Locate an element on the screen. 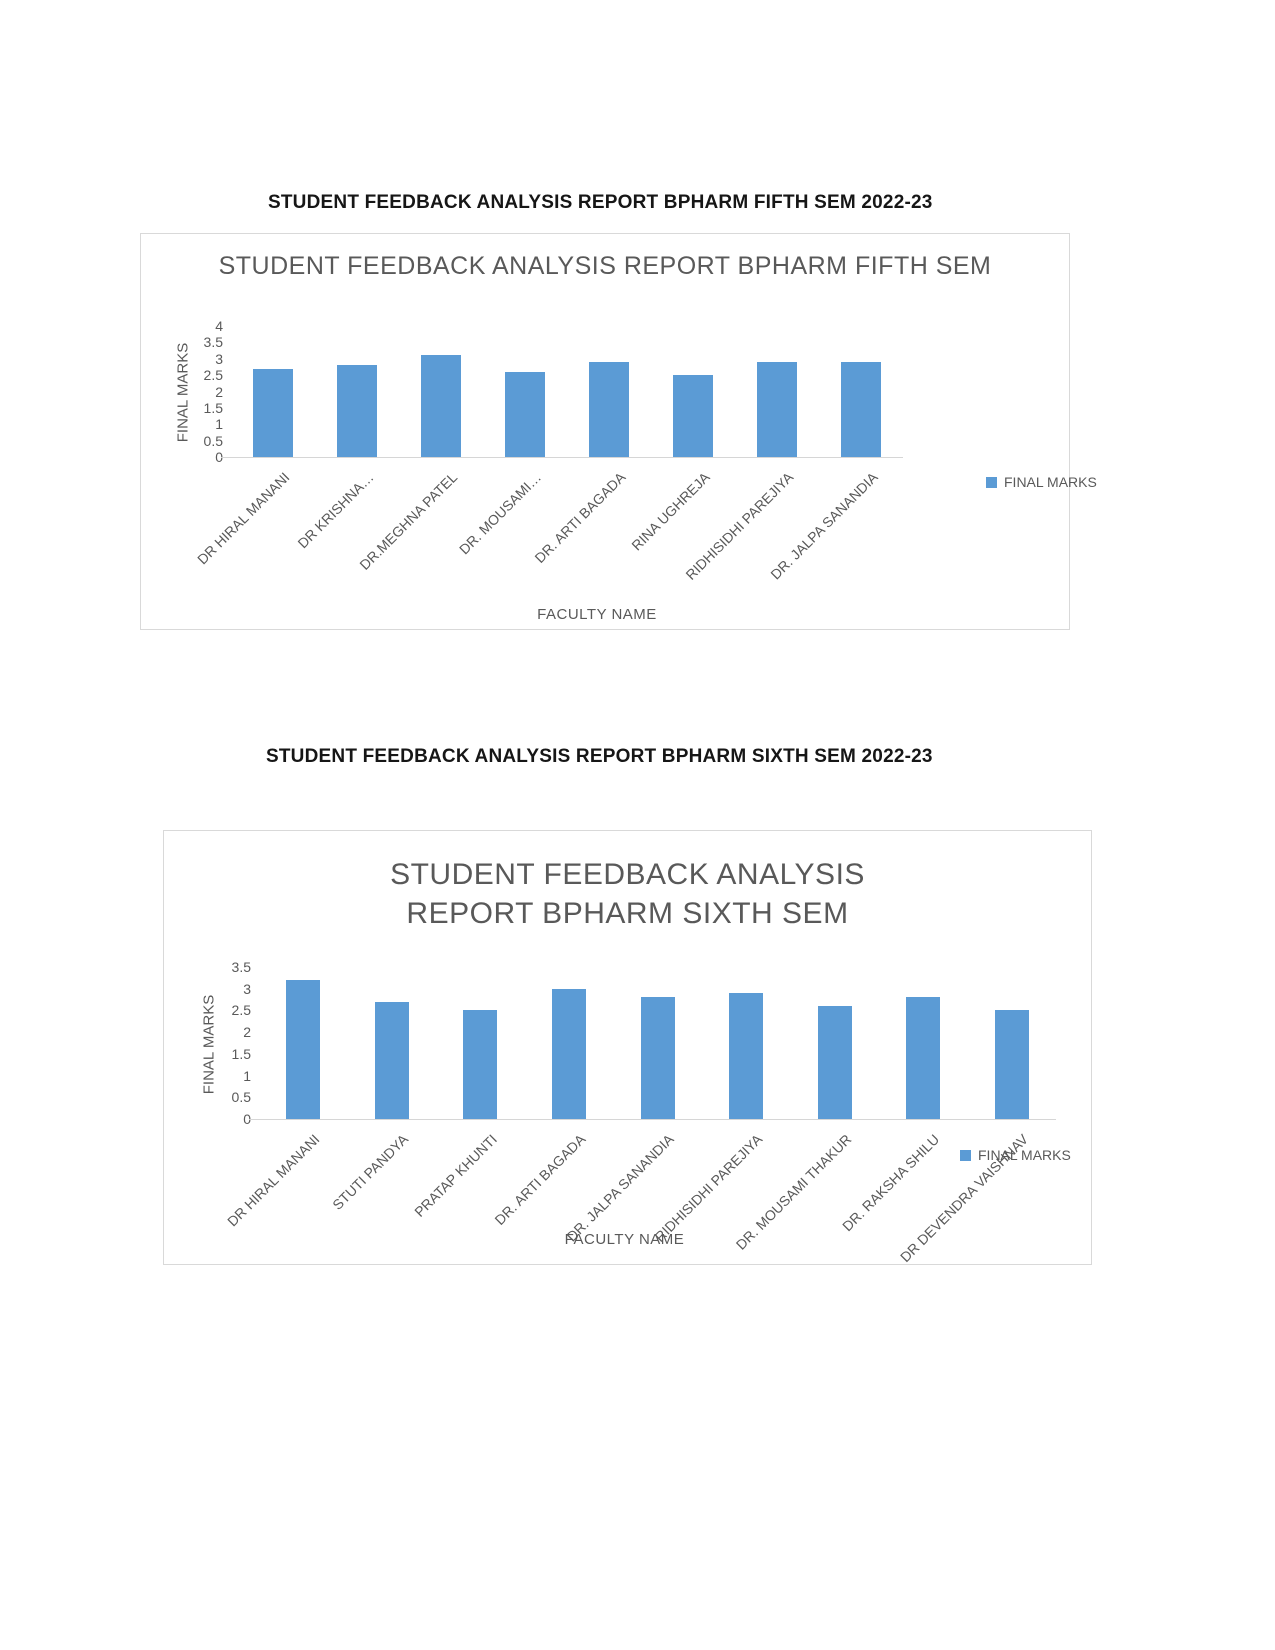 Image resolution: width=1275 pixels, height=1650 pixels. category-label: RINA UGHREJA is located at coordinates (670, 511).